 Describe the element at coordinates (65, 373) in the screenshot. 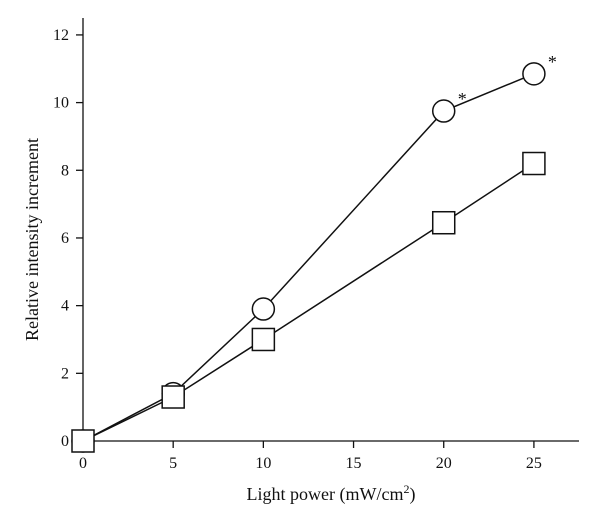

I see `y-tick-label: 2` at that location.